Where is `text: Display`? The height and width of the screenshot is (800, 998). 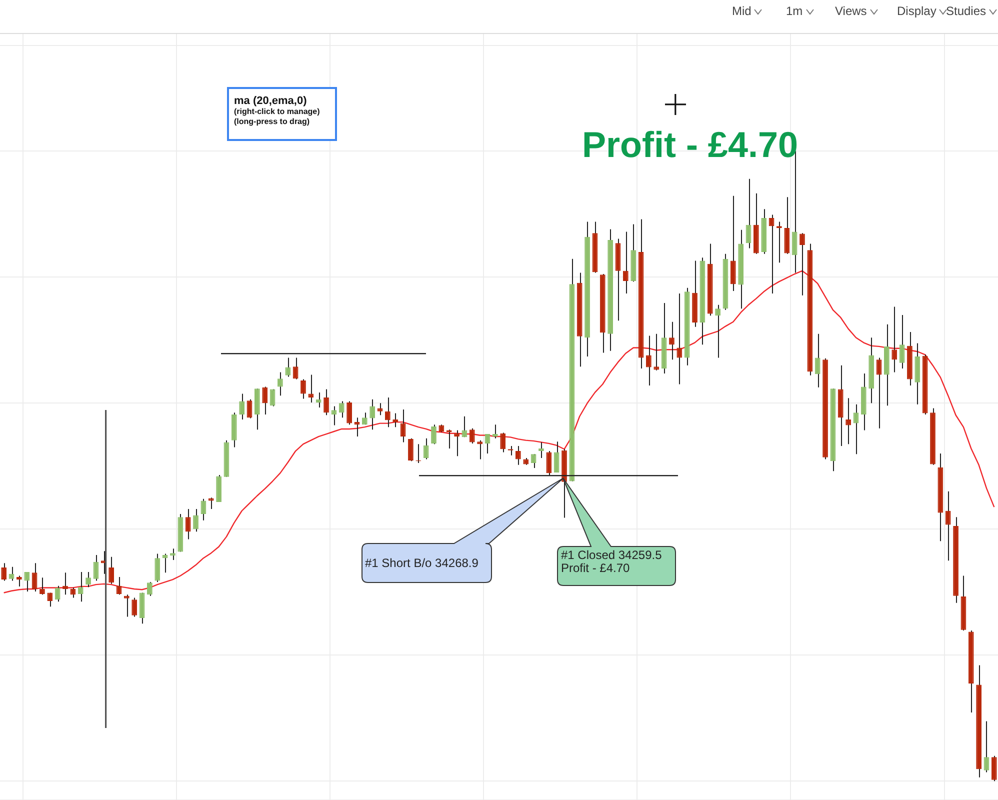
text: Display is located at coordinates (916, 11).